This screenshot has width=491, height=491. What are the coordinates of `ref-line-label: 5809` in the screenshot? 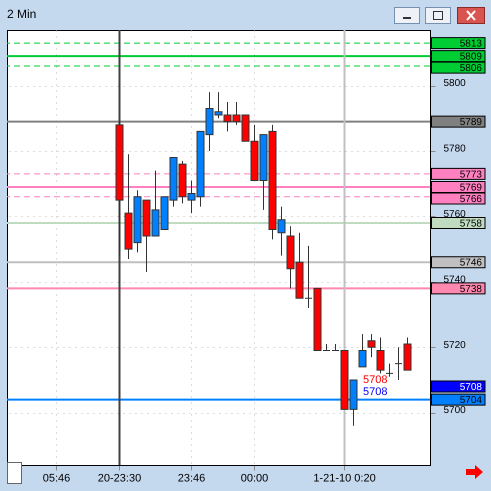 It's located at (471, 57).